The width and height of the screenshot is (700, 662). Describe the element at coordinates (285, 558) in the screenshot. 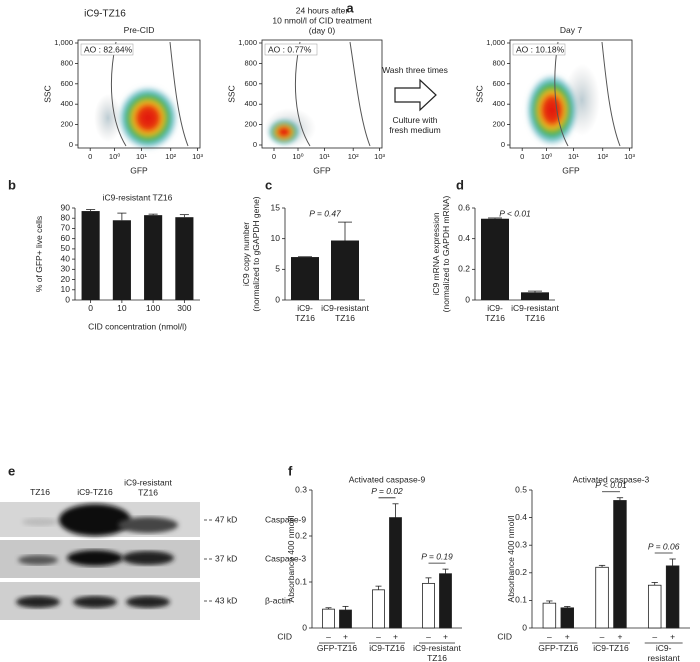

I see `protein-label: Caspase-3` at that location.